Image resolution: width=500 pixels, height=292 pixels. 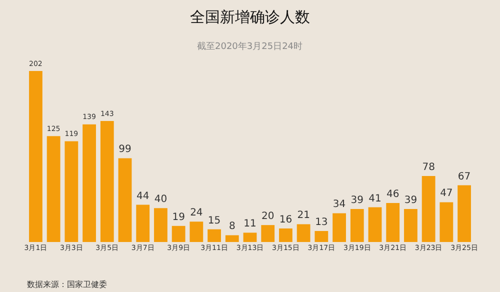 What do you see at coordinates (250, 224) in the screenshot?
I see `data-label: 11` at bounding box center [250, 224].